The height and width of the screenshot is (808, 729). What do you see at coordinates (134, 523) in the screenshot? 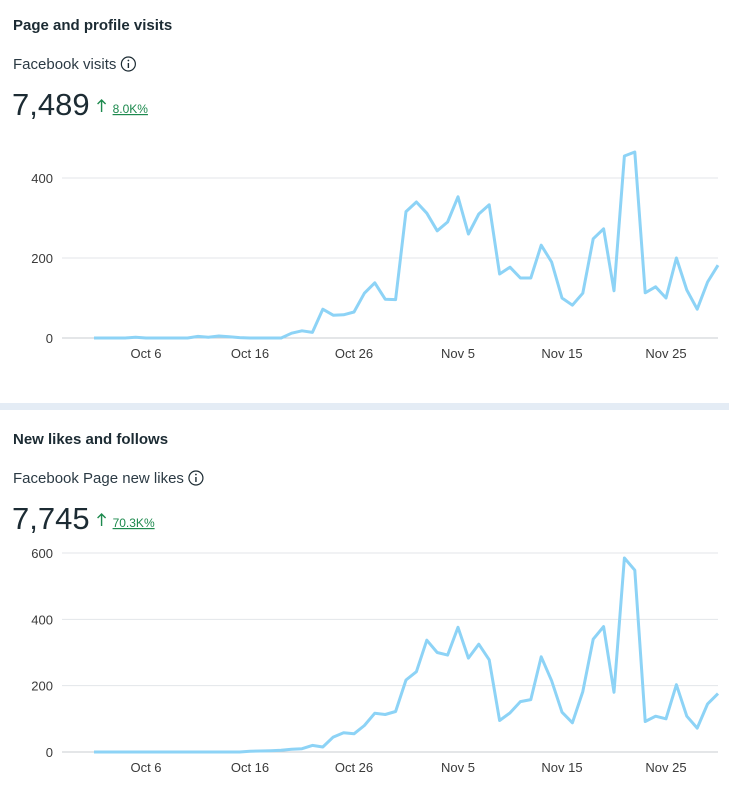
I see `metric-change: 70.3K%` at bounding box center [134, 523].